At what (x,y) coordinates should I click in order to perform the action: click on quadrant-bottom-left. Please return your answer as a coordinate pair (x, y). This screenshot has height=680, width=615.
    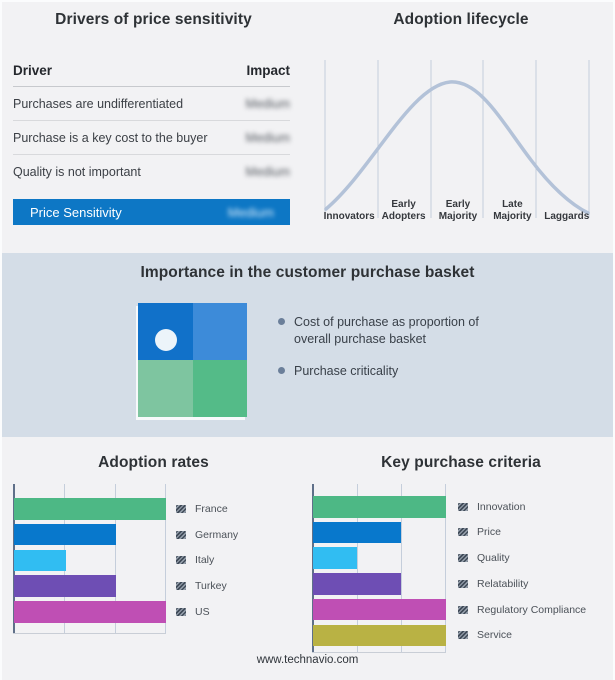
    Looking at the image, I should click on (165, 388).